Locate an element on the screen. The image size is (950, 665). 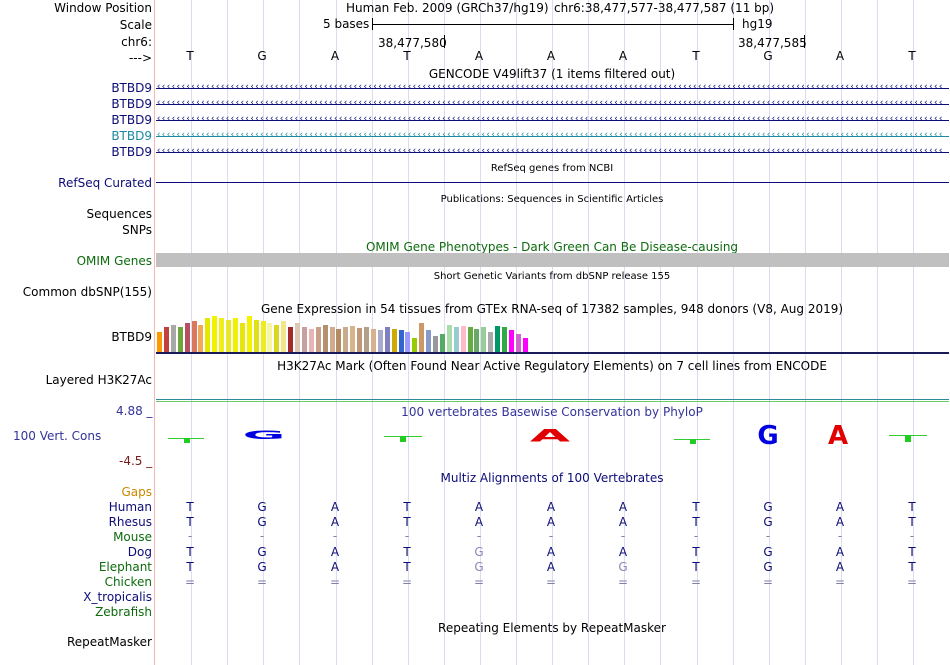
dbsnp-label: Common dbSNP(155) is located at coordinates (87, 292).